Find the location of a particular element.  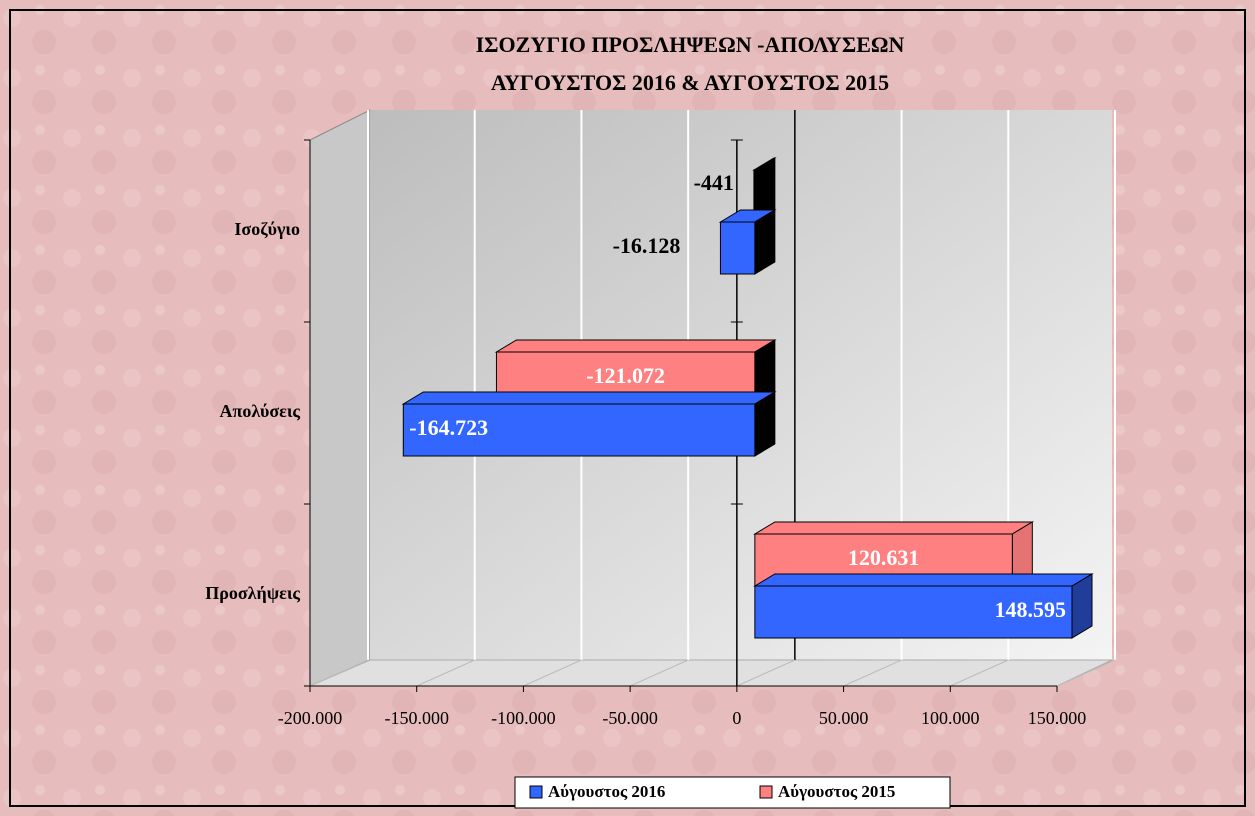

legend-label: Αύγουστος 2016 is located at coordinates (606, 791).